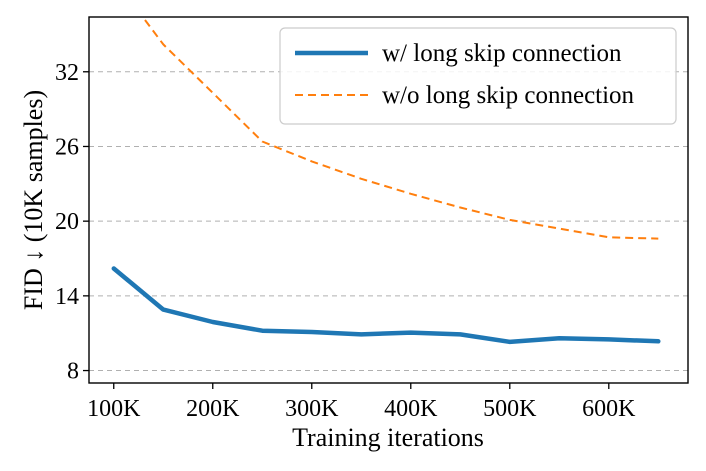 The image size is (706, 471). I want to click on legend-label-with-skip: w/ long skip connection, so click(502, 53).